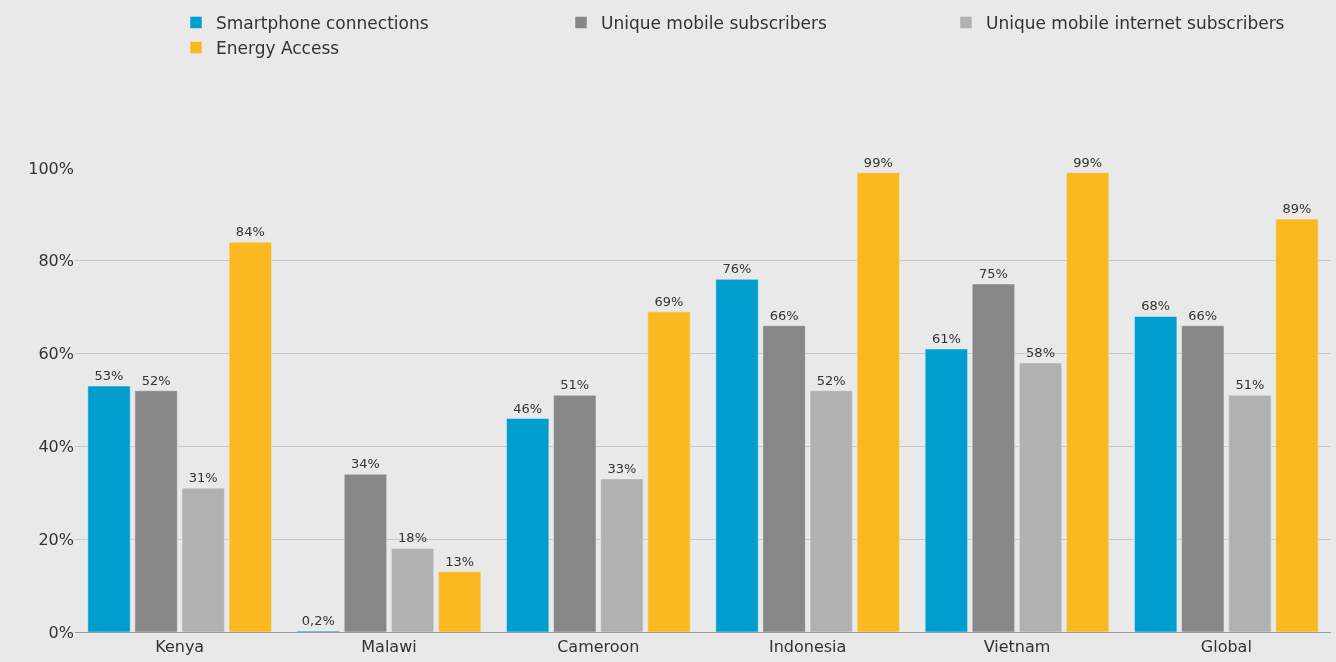 The height and width of the screenshot is (662, 1336). What do you see at coordinates (1297, 209) in the screenshot?
I see `data-label: 89%` at bounding box center [1297, 209].